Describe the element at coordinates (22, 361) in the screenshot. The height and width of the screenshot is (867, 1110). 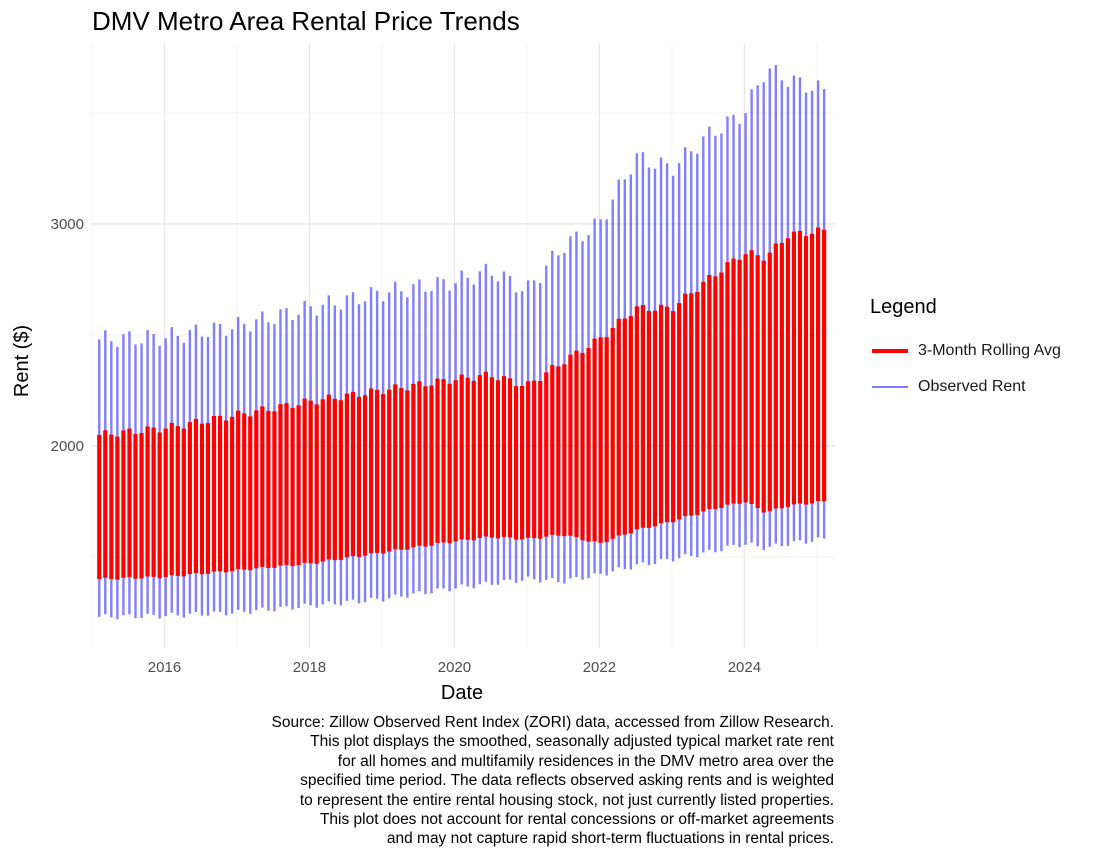
I see `y-axis-title: Rent ($)` at that location.